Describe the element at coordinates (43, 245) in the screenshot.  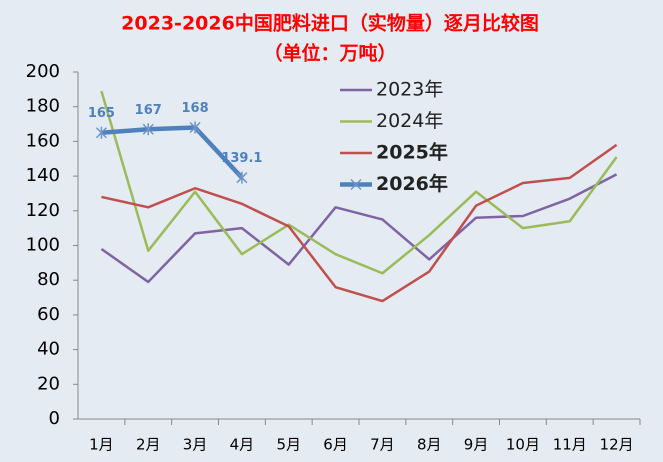
I see `y-tick-label: 100` at that location.